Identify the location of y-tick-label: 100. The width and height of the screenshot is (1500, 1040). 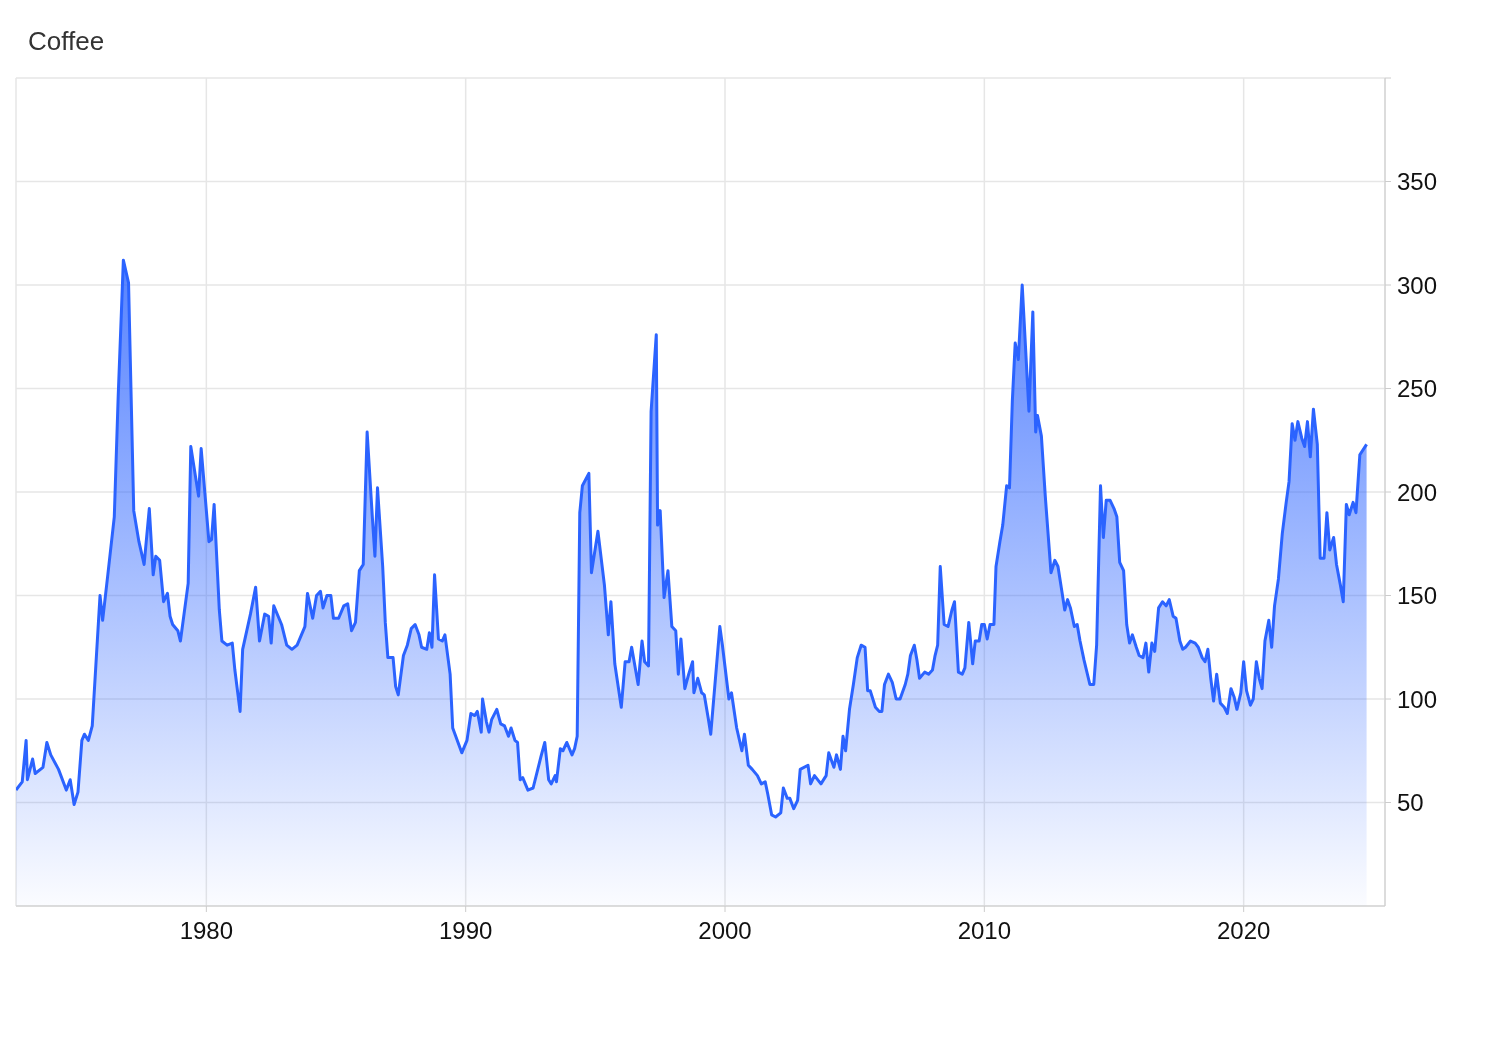
(1417, 699).